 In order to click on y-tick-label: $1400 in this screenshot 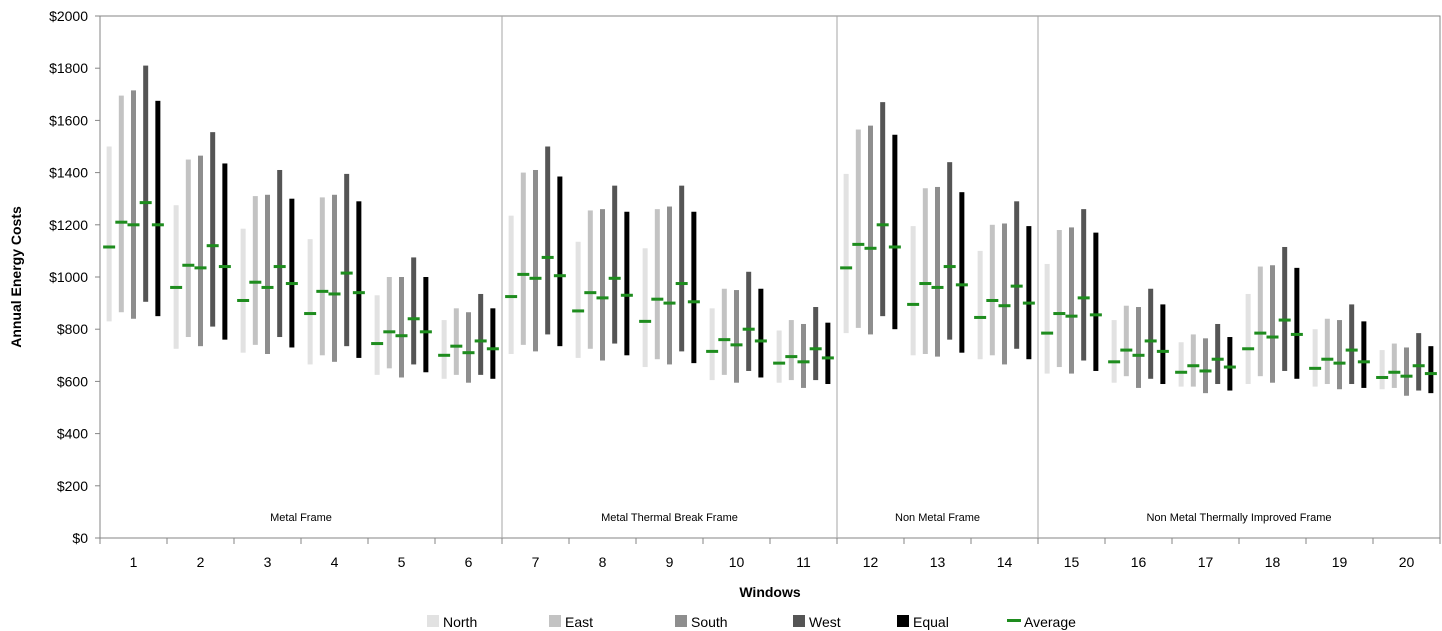, I will do `click(68, 173)`.